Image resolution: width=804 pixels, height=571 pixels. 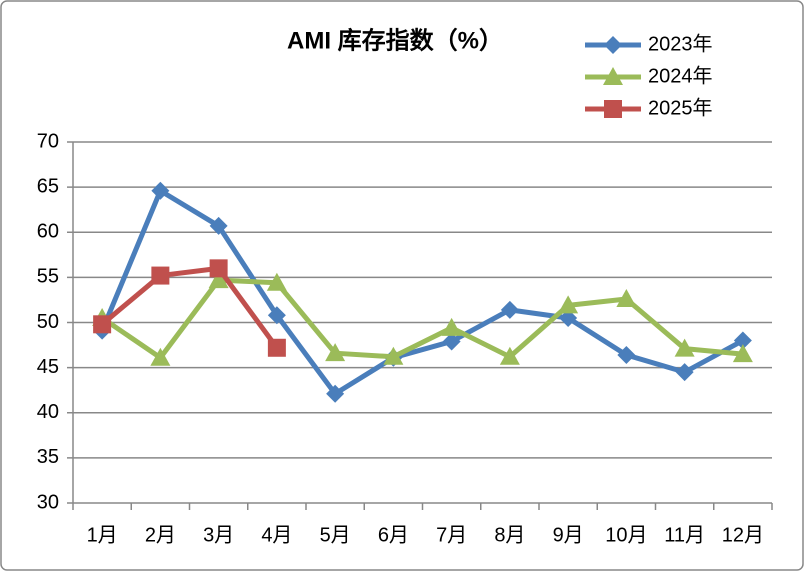 What do you see at coordinates (393, 535) in the screenshot?
I see `x-tick-label: 6月` at bounding box center [393, 535].